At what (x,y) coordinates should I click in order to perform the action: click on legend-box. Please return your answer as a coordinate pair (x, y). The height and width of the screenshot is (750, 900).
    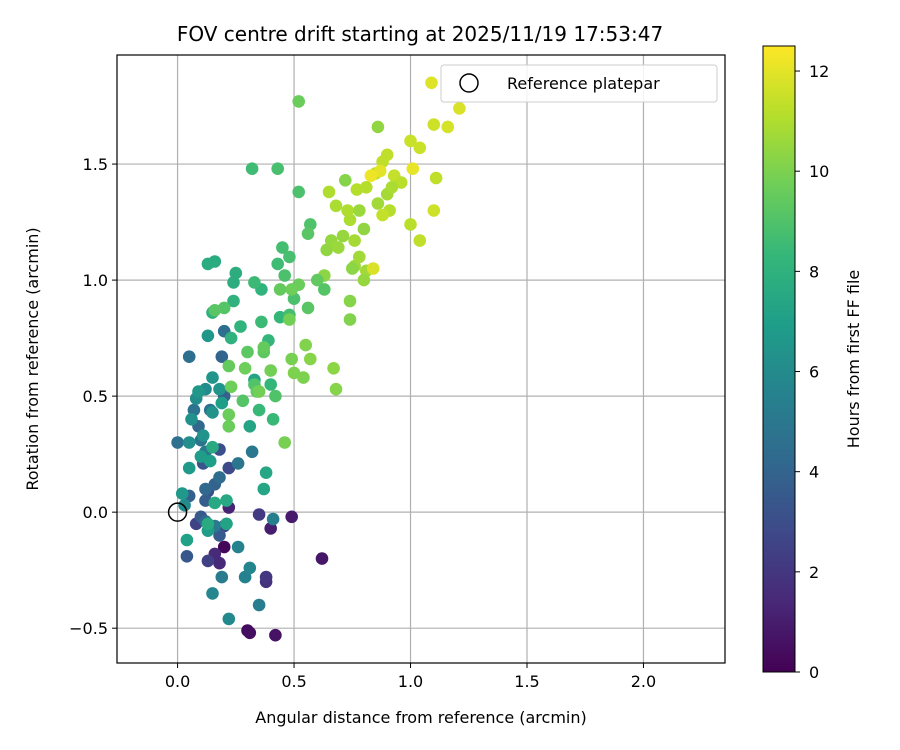
    Looking at the image, I should click on (579, 83).